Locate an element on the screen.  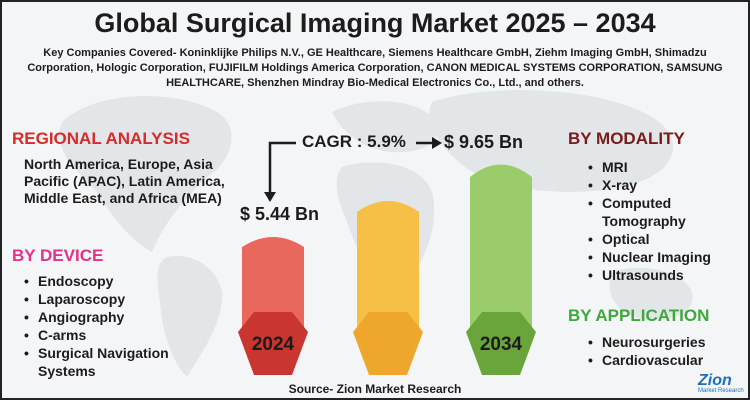
list-item: Nuclear Imaging is located at coordinates (661, 257).